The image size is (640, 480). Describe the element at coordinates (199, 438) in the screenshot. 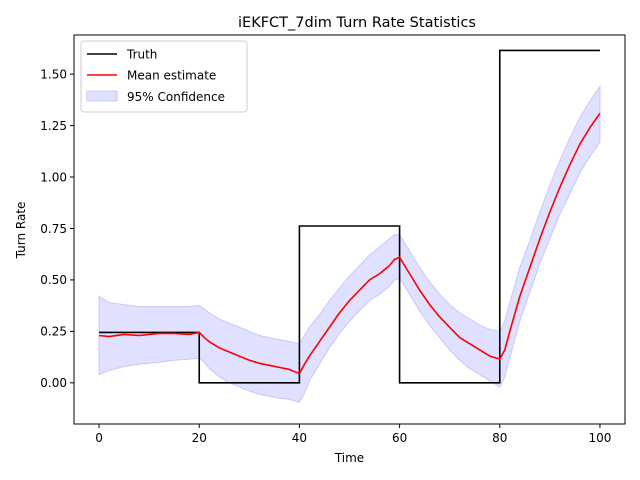

I see `x-tick-label: 20` at that location.